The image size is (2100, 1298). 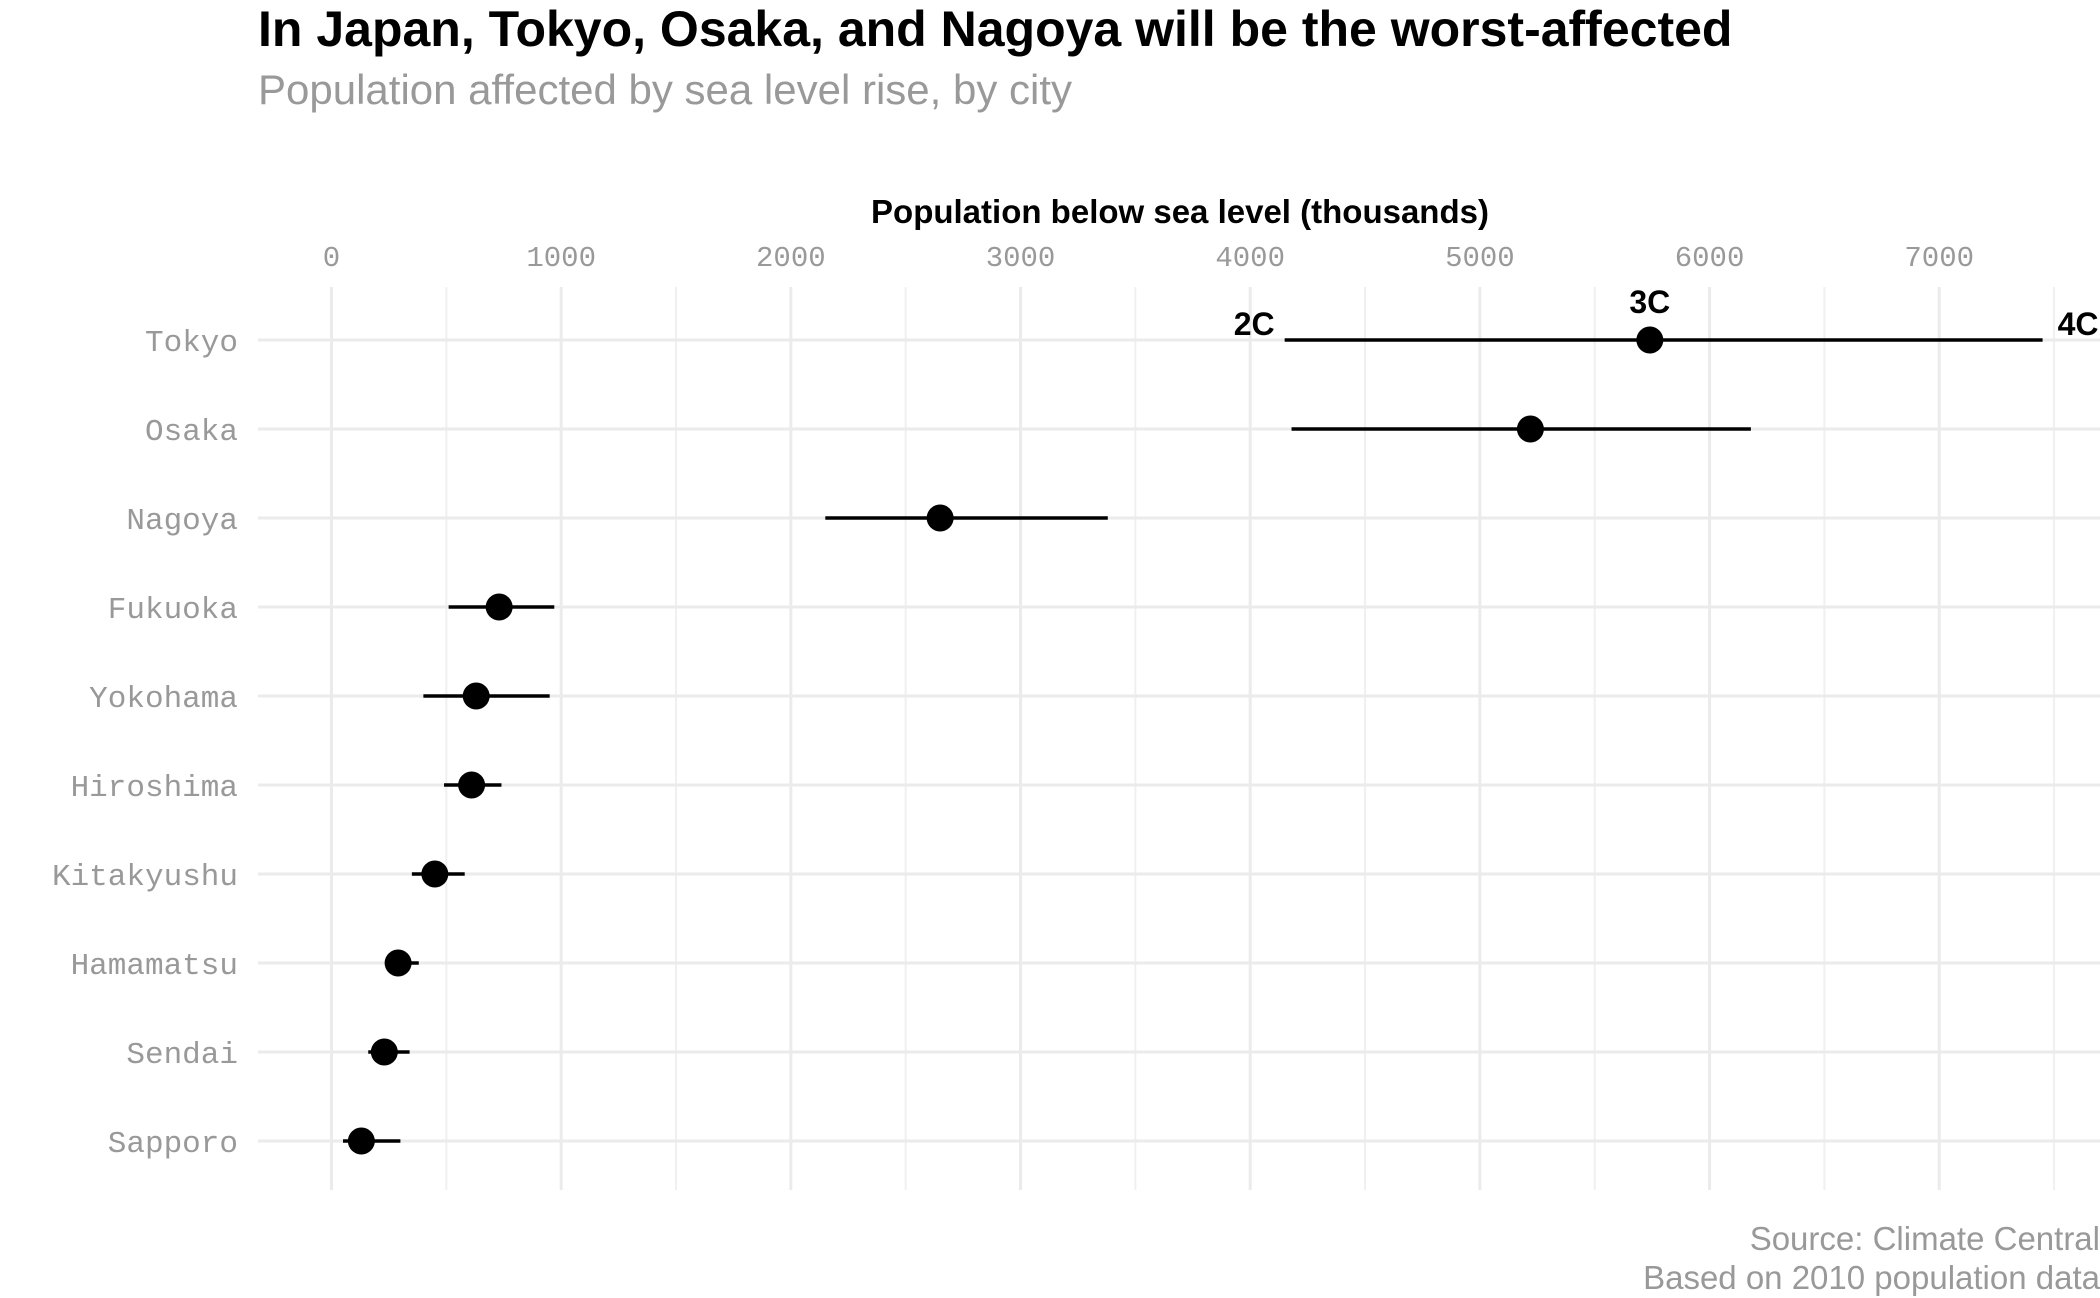 What do you see at coordinates (145, 877) in the screenshot?
I see `y-tick-label-kitakyushu: Kitakyushu` at bounding box center [145, 877].